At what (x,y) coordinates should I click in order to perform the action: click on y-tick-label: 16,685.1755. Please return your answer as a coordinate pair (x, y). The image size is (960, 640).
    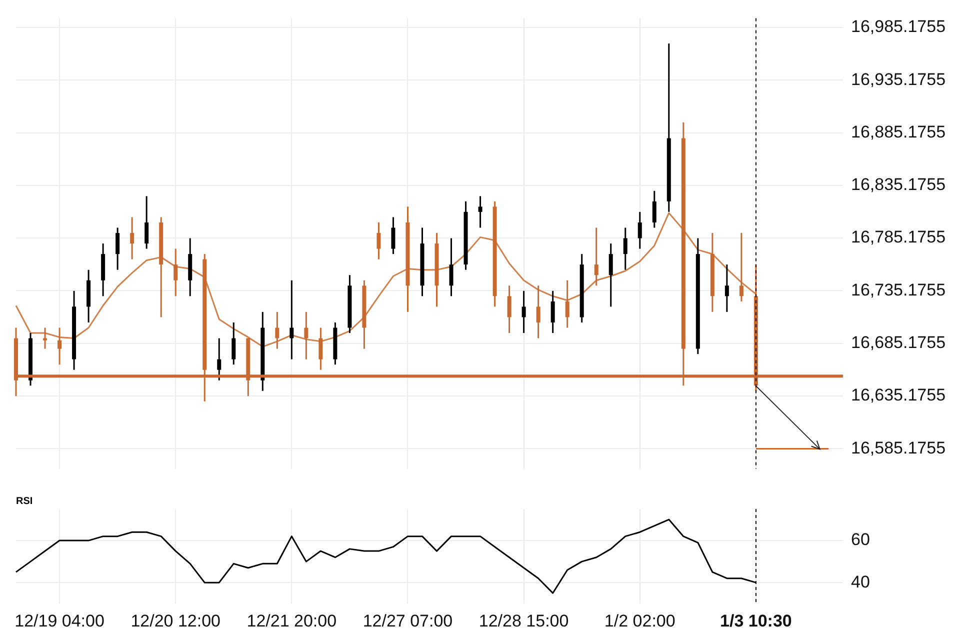
    Looking at the image, I should click on (898, 342).